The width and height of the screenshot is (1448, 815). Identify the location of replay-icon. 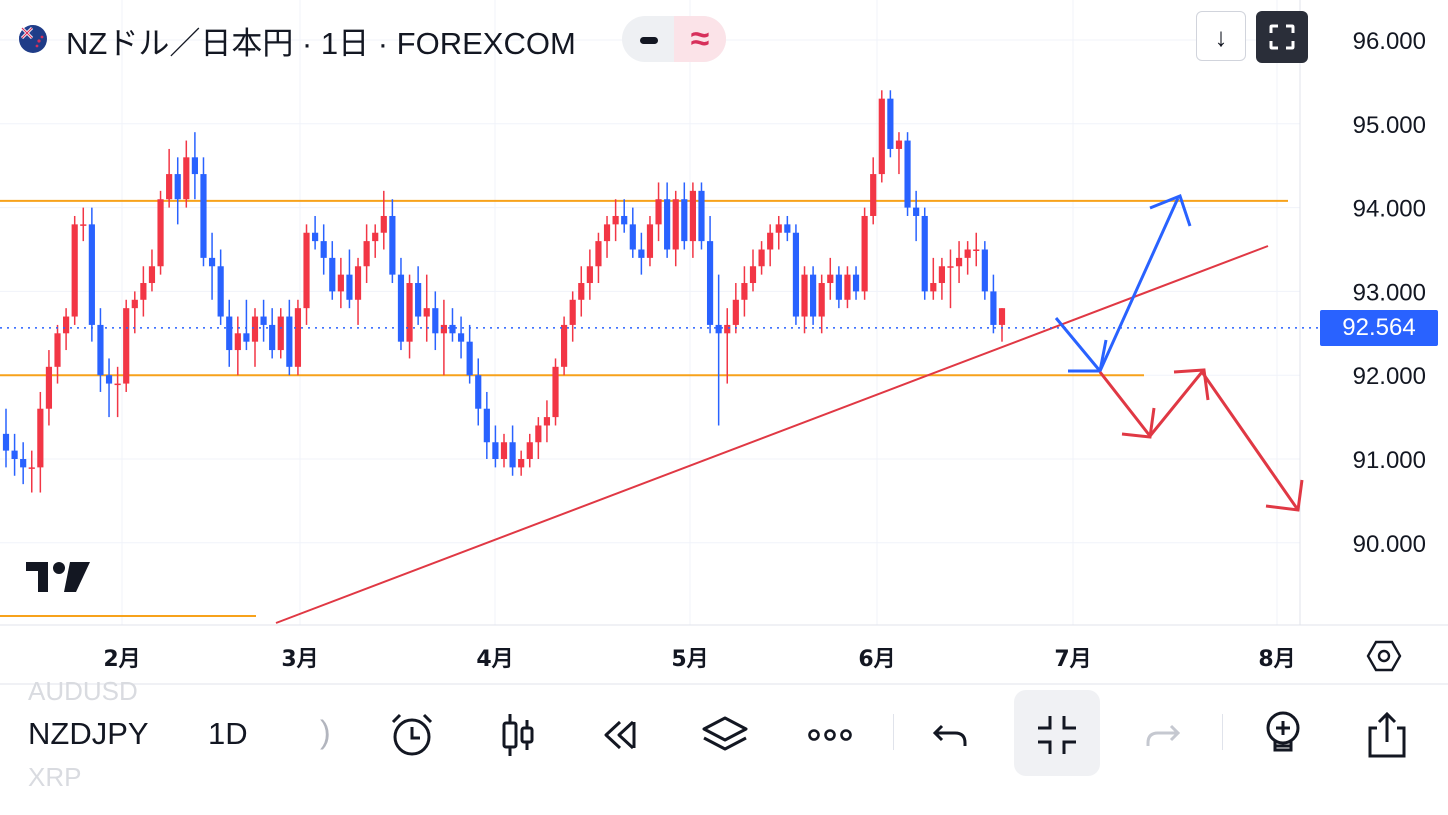
(621, 735).